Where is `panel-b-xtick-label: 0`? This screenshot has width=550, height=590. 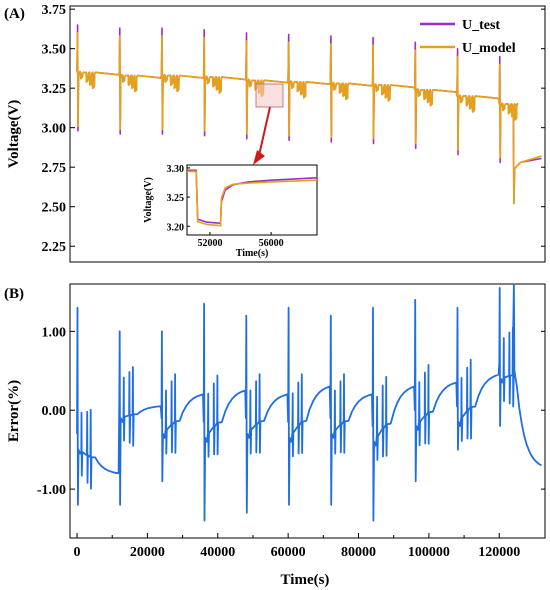
panel-b-xtick-label: 0 is located at coordinates (77, 552).